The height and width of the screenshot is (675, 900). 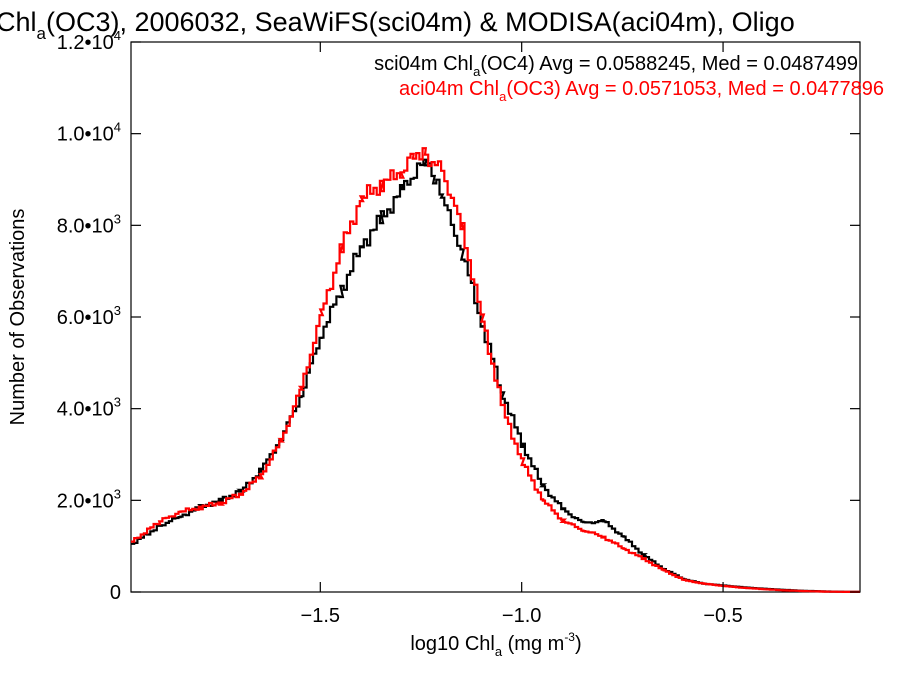 What do you see at coordinates (722, 616) in the screenshot?
I see `x-tick-label: −0.5` at bounding box center [722, 616].